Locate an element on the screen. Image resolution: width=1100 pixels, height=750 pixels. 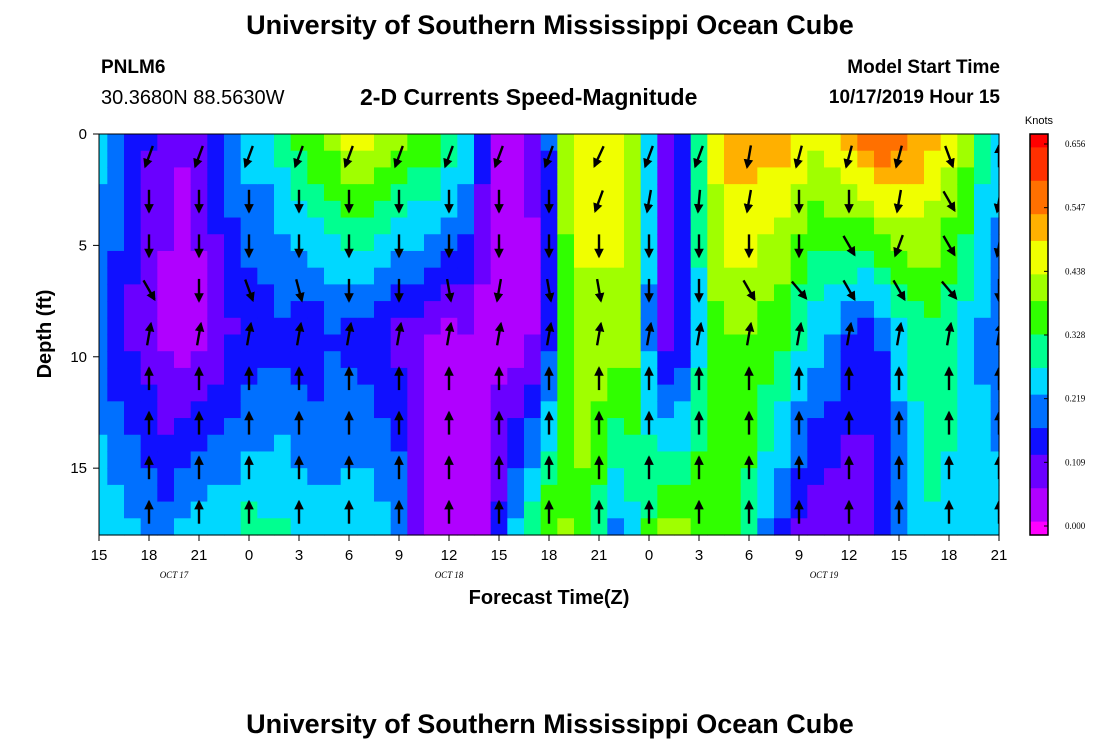
x-tick-label: 18 is located at coordinates (549, 555).